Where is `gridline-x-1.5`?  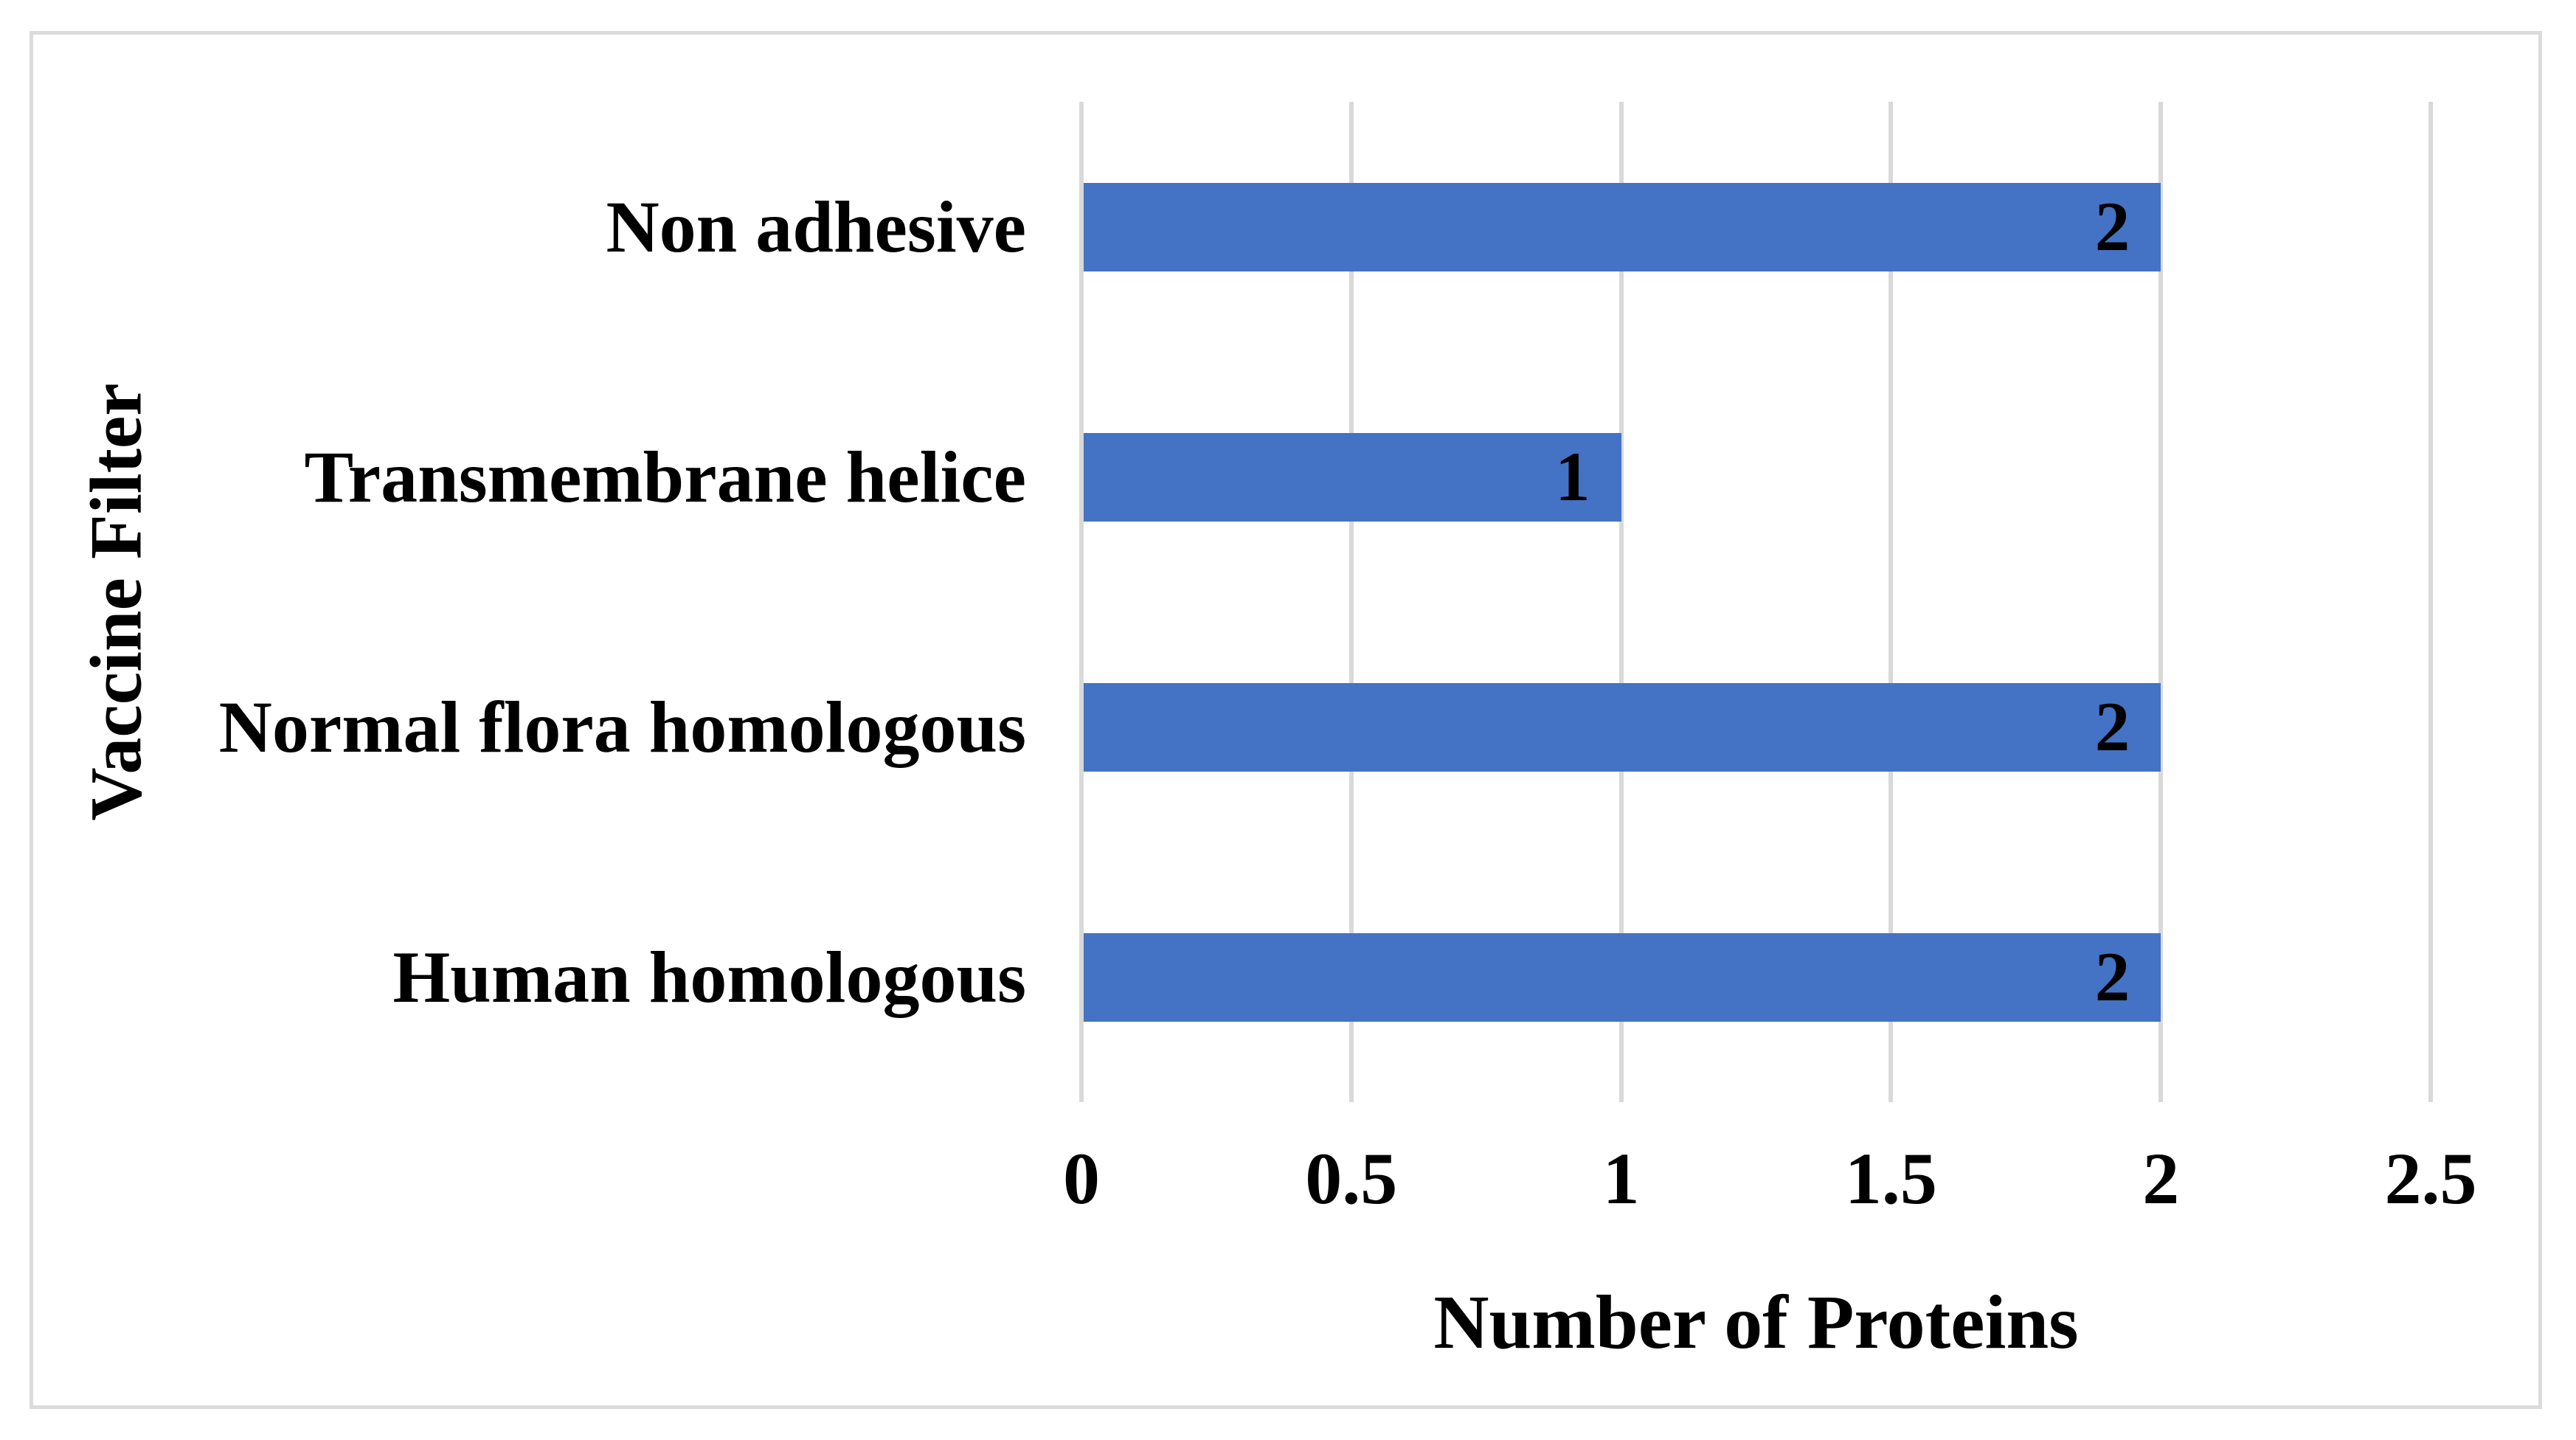 gridline-x-1.5 is located at coordinates (1891, 602).